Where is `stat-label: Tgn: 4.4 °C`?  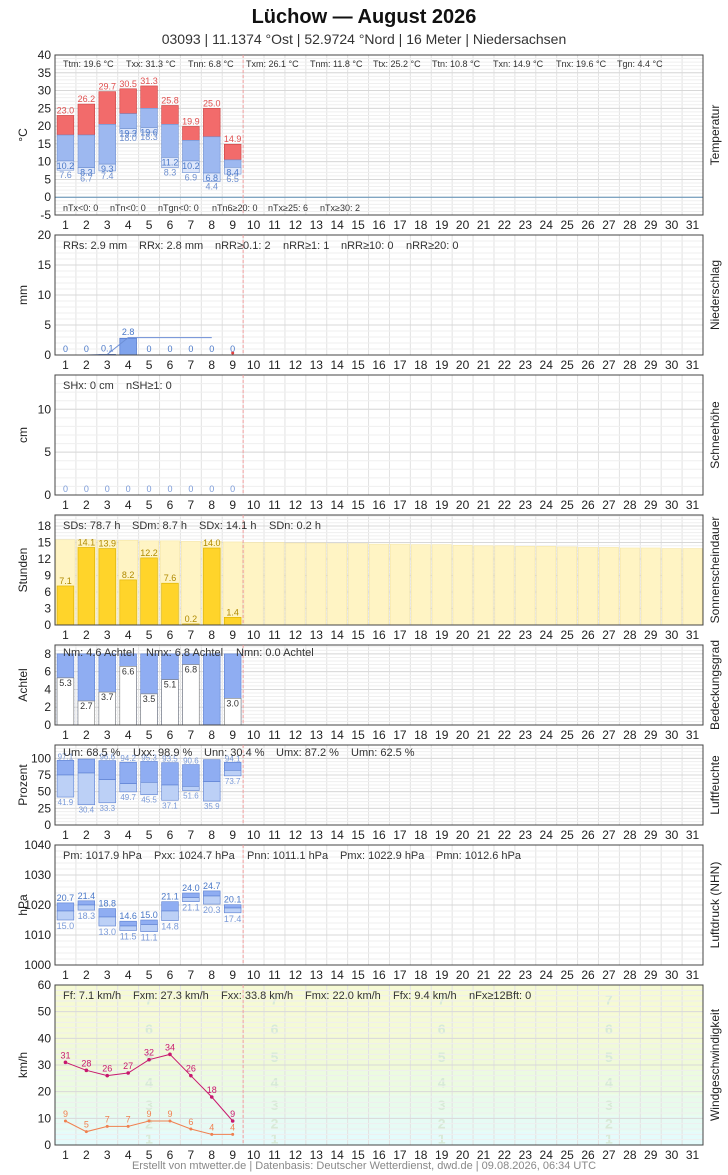 stat-label: Tgn: 4.4 °C is located at coordinates (640, 64).